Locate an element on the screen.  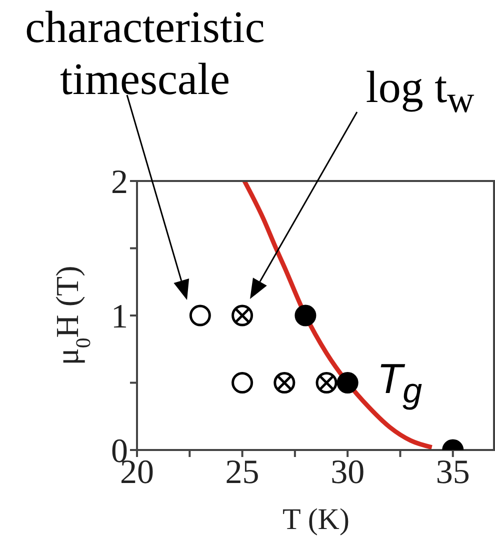
y-tick-label: 1 is located at coordinates (119, 317).